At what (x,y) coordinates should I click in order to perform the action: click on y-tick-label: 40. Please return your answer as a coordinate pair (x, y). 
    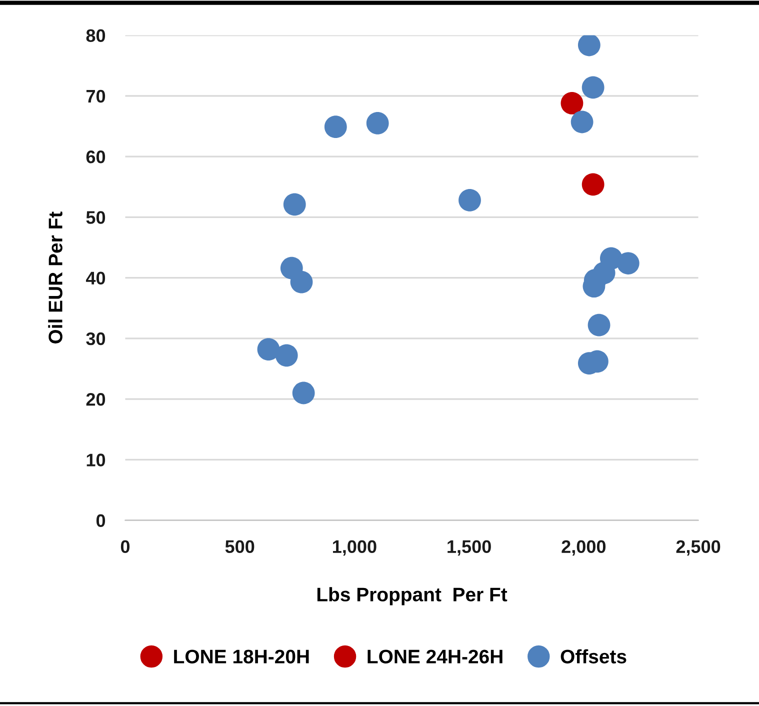
    Looking at the image, I should click on (96, 278).